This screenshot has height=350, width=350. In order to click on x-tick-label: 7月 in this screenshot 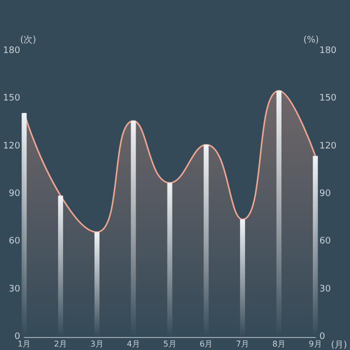, I will do `click(243, 344)`.